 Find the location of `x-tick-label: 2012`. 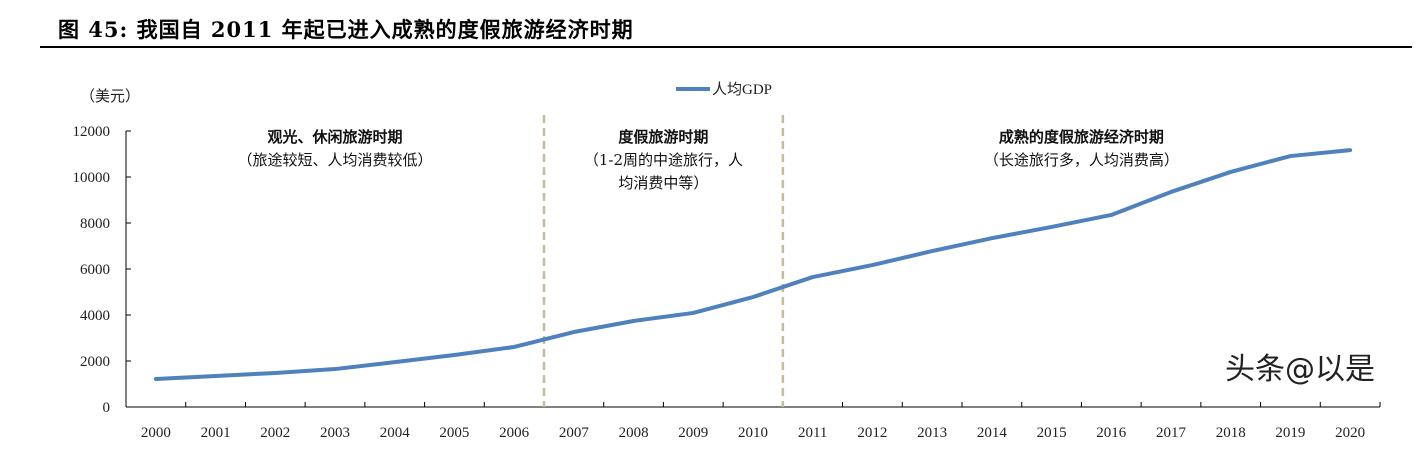

x-tick-label: 2012 is located at coordinates (872, 433).